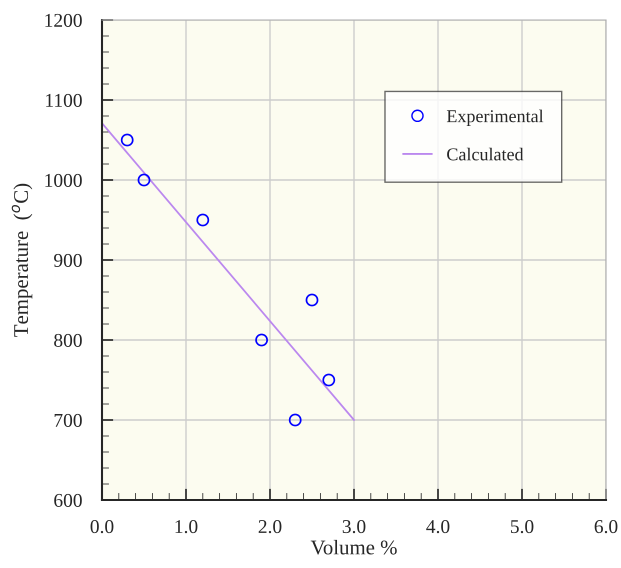  I want to click on x-tick-label: 1.0, so click(187, 527).